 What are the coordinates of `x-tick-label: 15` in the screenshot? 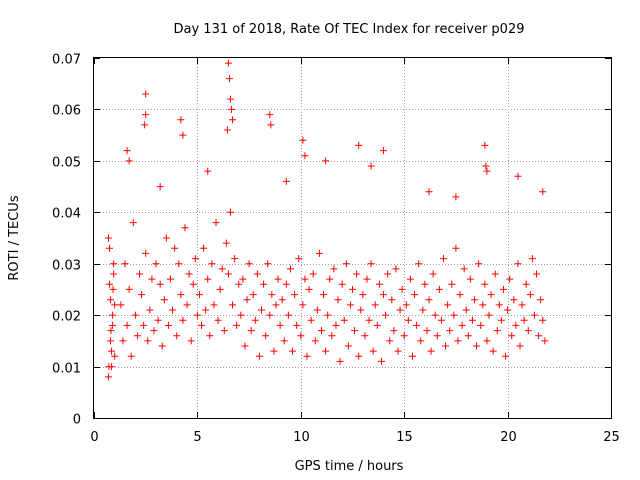 It's located at (404, 437).